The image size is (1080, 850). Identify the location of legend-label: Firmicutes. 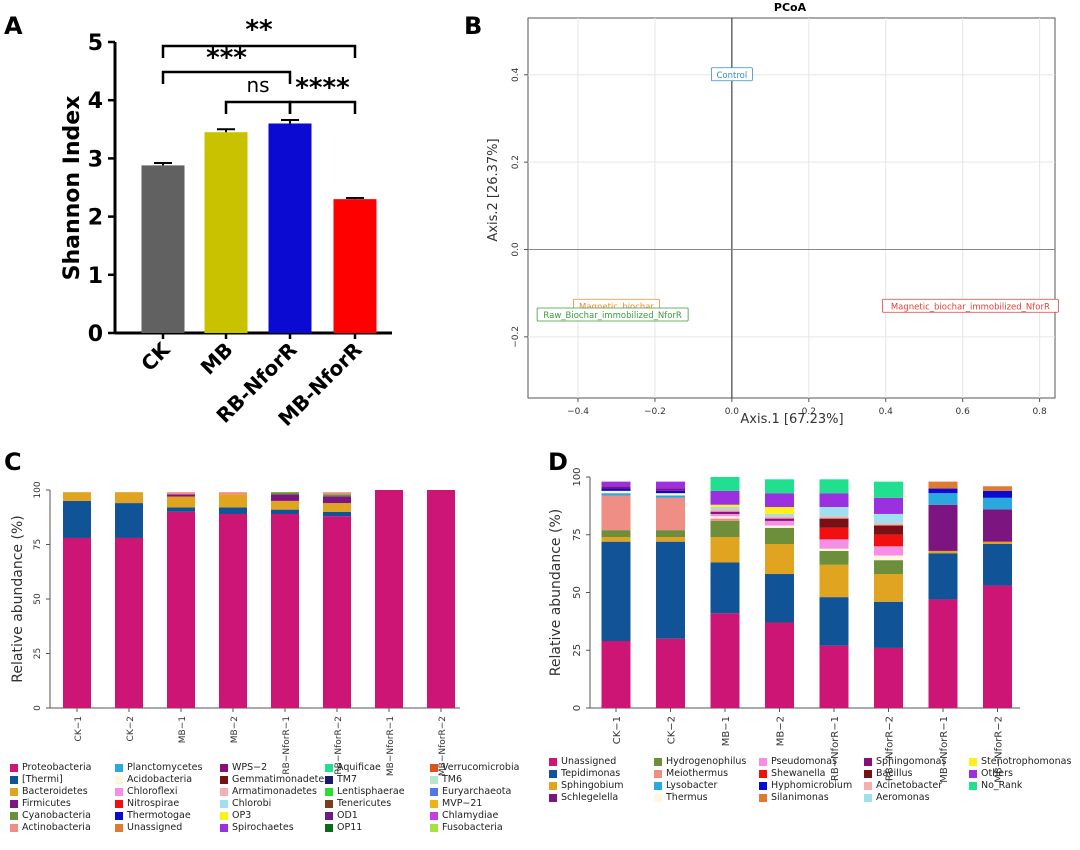
(46, 803).